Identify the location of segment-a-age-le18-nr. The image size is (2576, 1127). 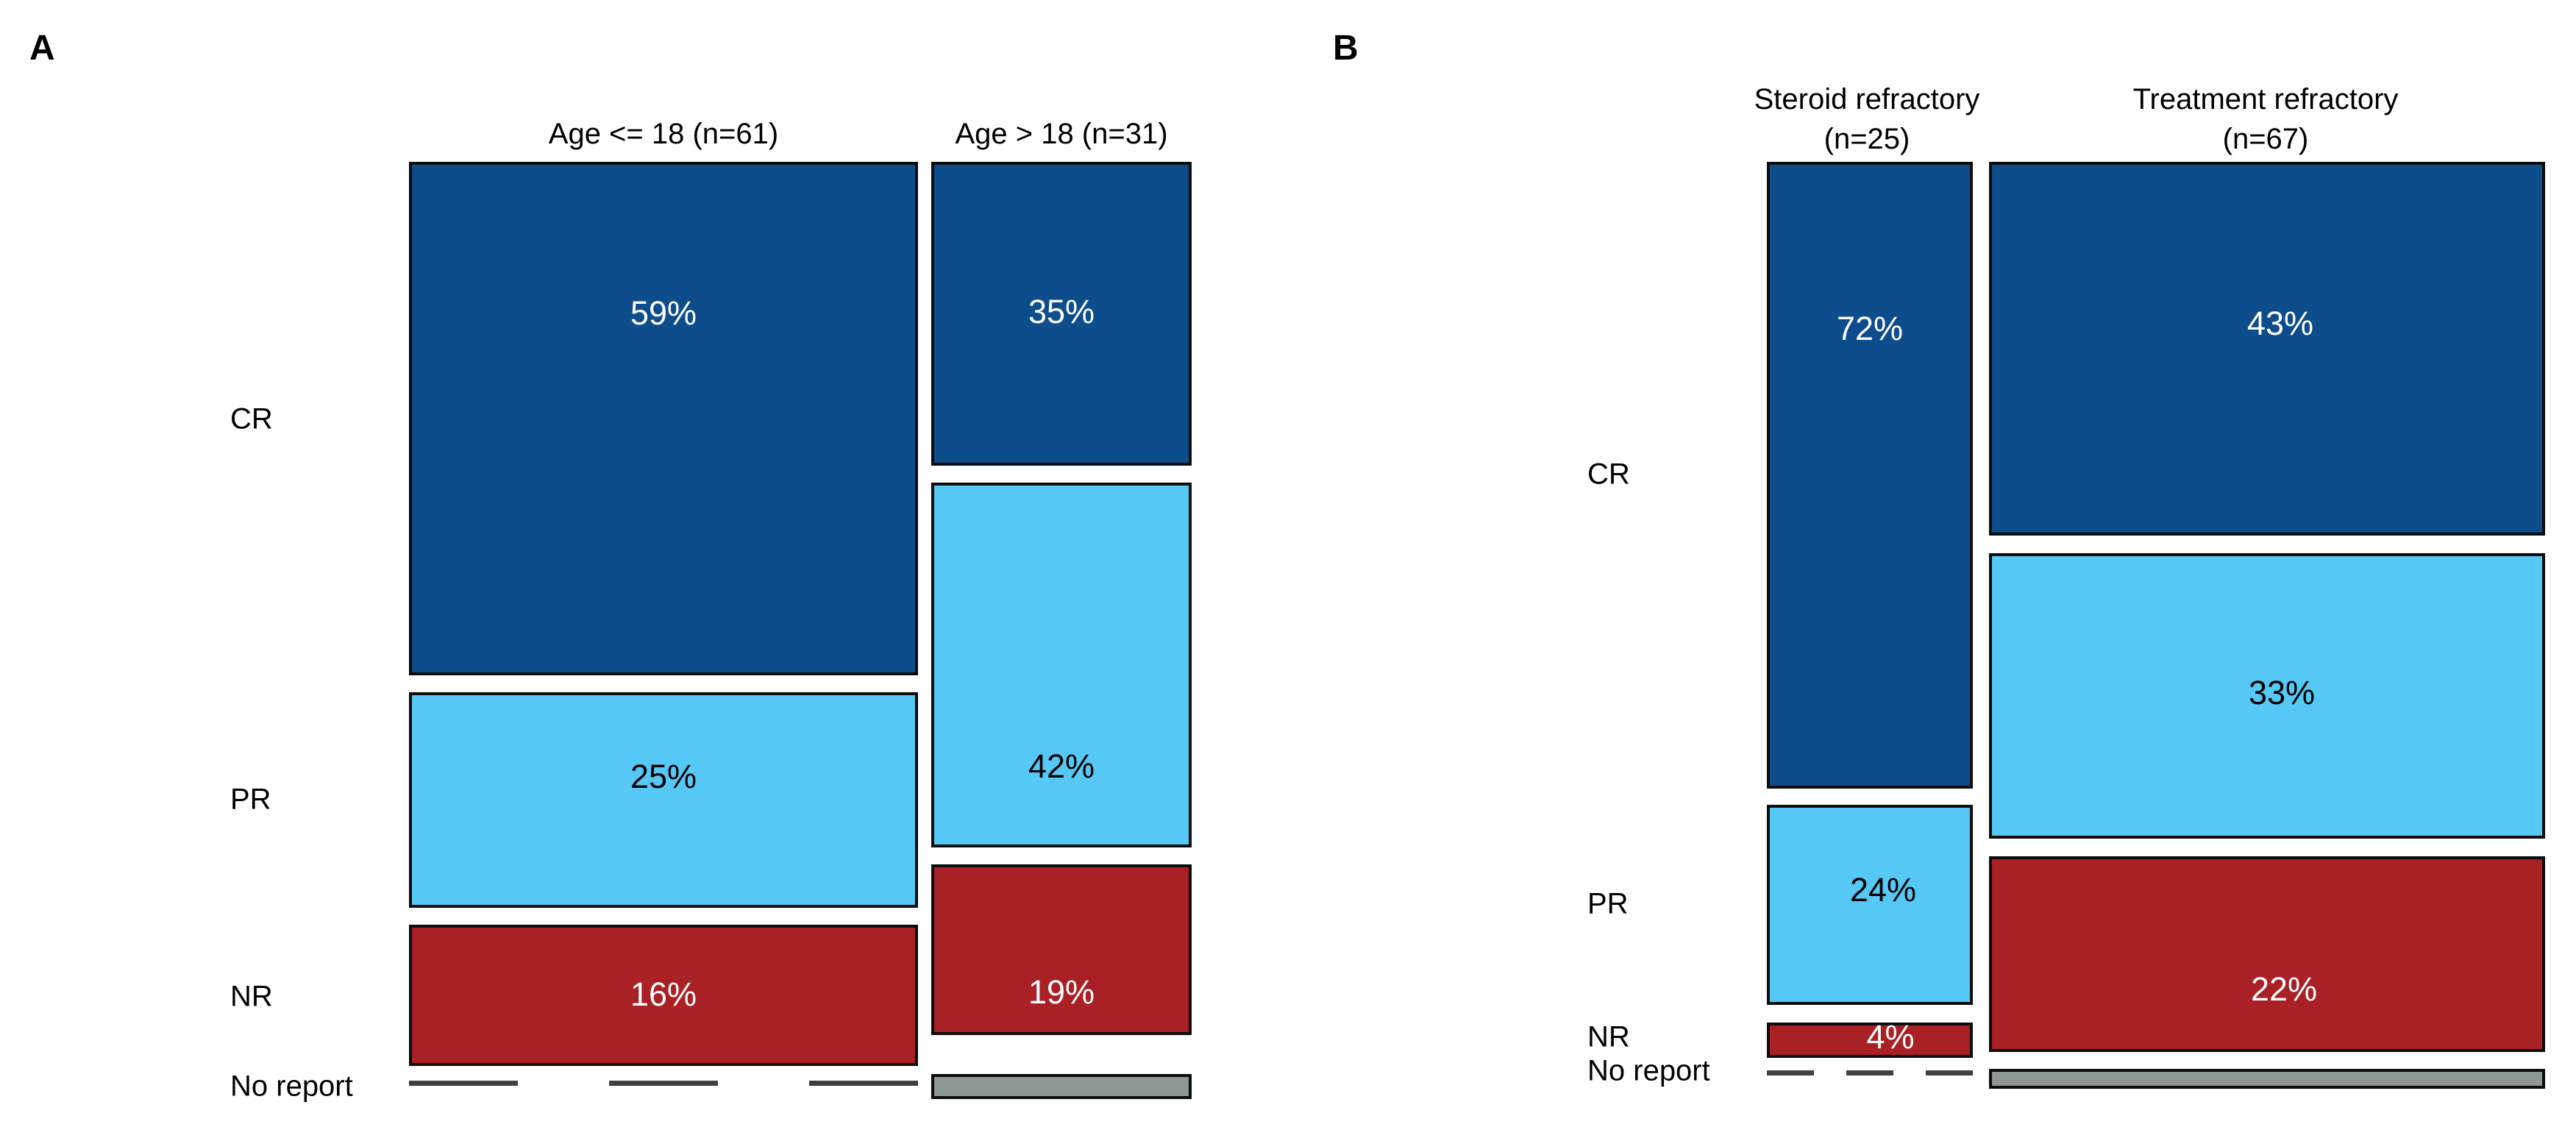
(663, 995).